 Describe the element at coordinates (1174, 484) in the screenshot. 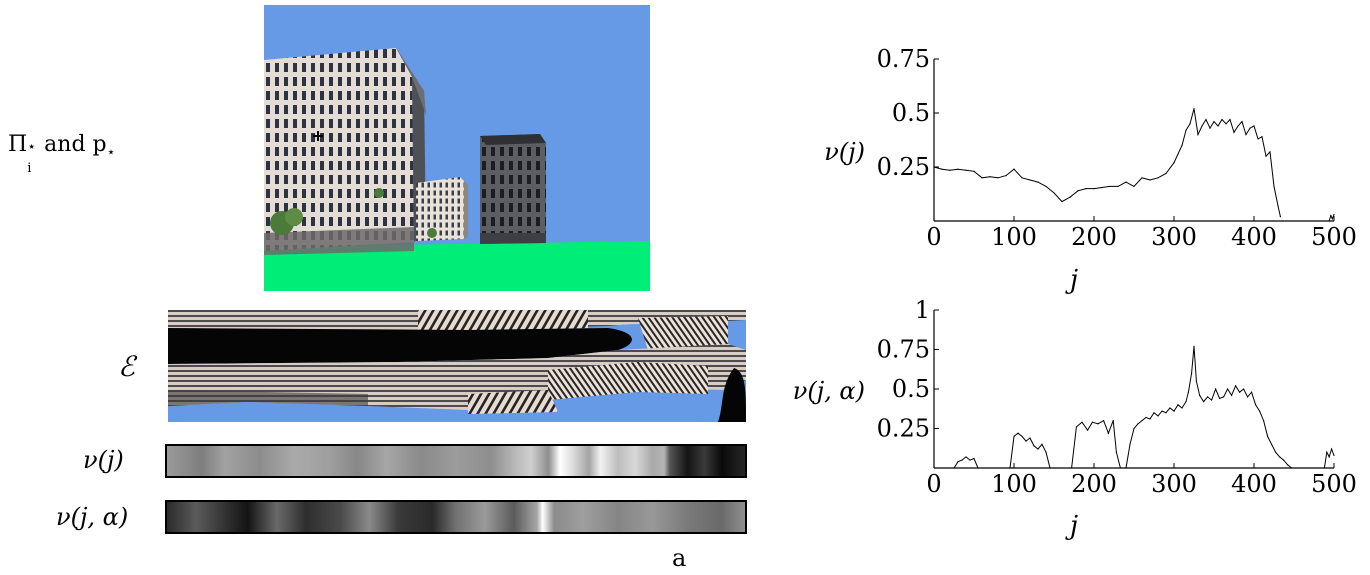

I see `x-tick-label: 300` at that location.